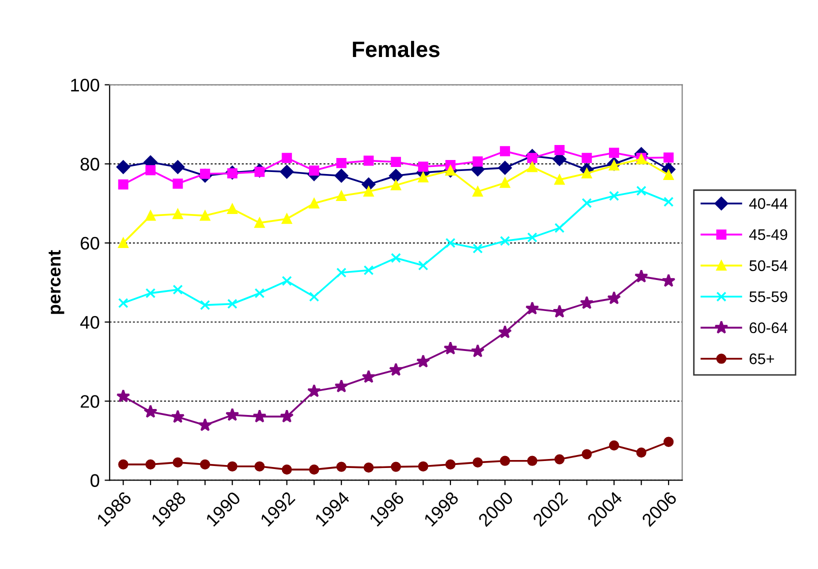  I want to click on legend-label: 45-49, so click(768, 234).